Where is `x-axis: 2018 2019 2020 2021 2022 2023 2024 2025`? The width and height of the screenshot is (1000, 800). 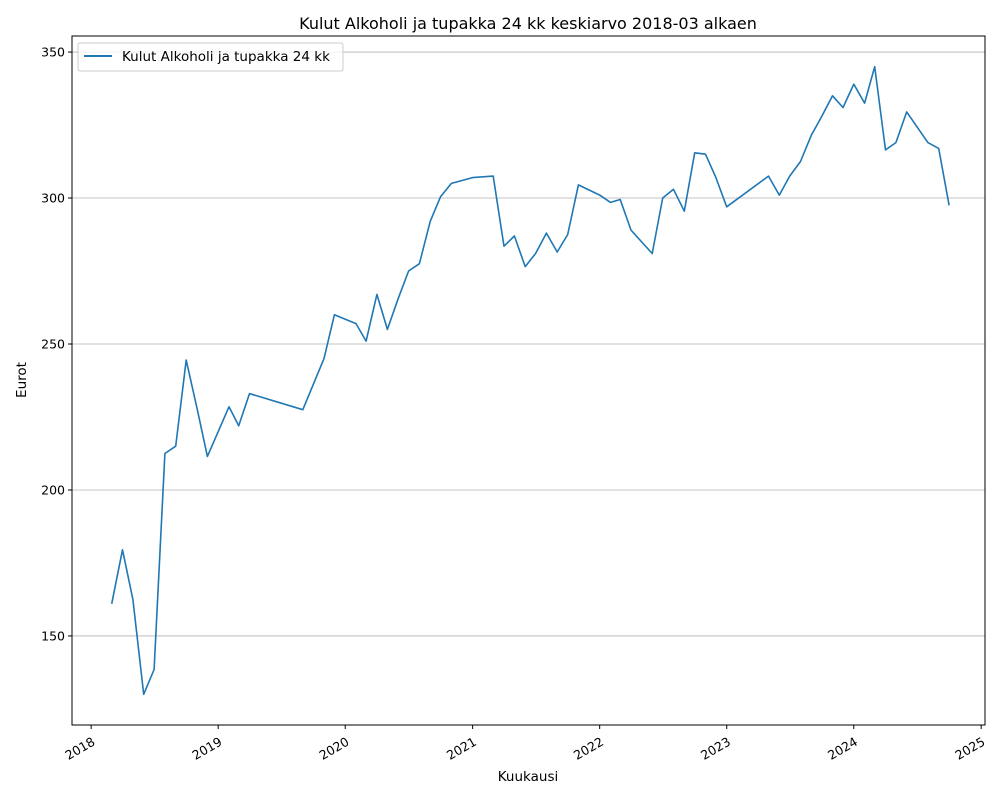 x-axis: 2018 2019 2020 2021 2022 2023 2024 2025 is located at coordinates (524, 744).